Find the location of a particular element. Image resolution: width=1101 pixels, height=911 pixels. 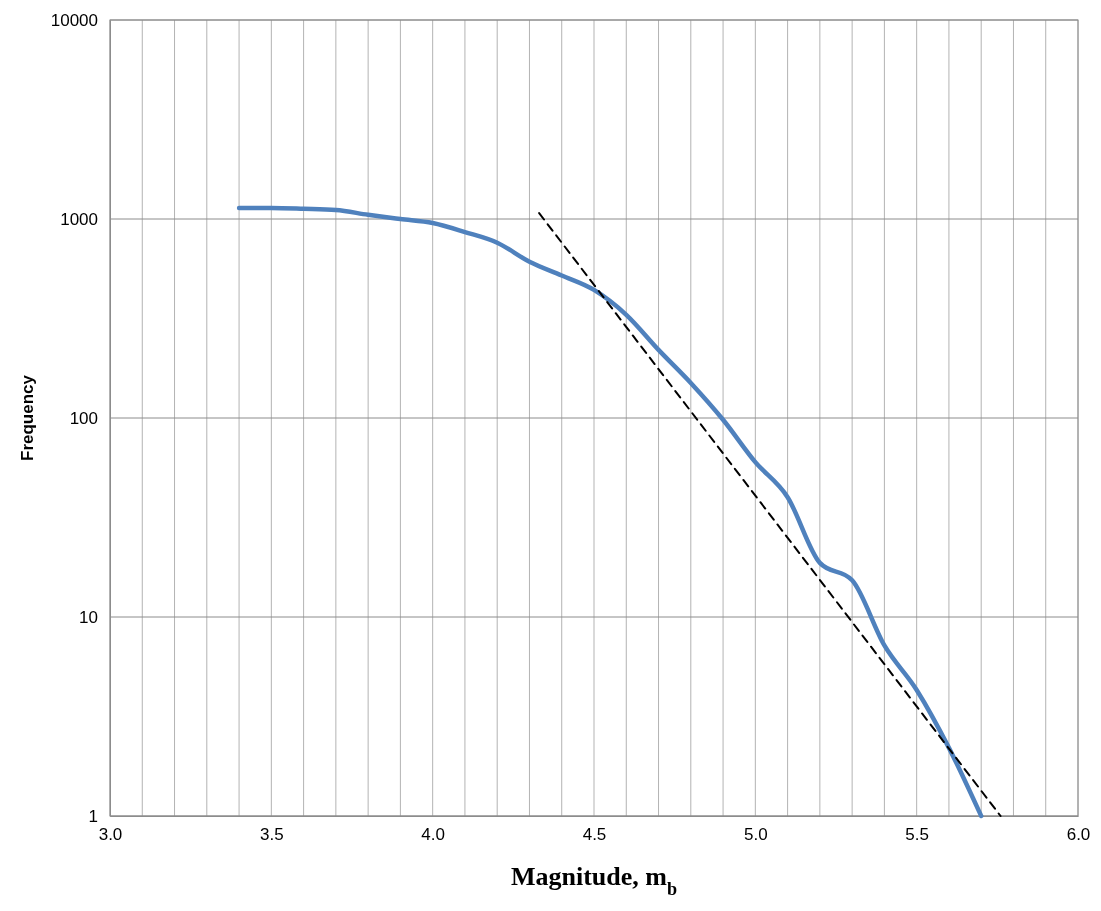

y-tick-label: 1000 is located at coordinates (79, 219).